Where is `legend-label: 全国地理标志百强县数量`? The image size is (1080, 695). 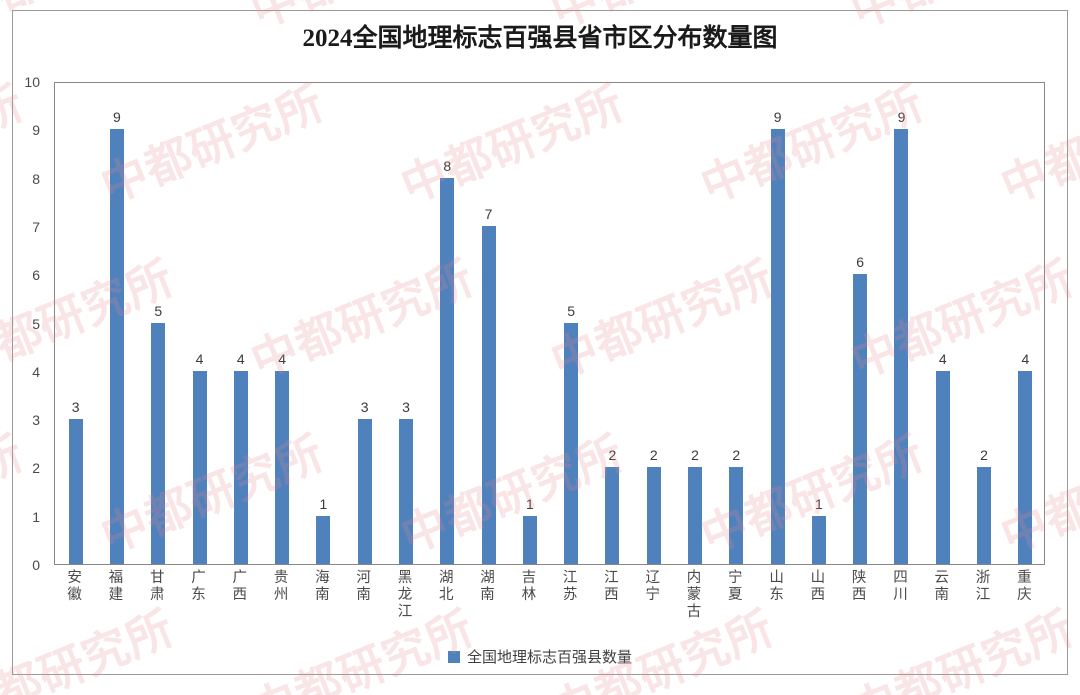
legend-label: 全国地理标志百强县数量 is located at coordinates (549, 657).